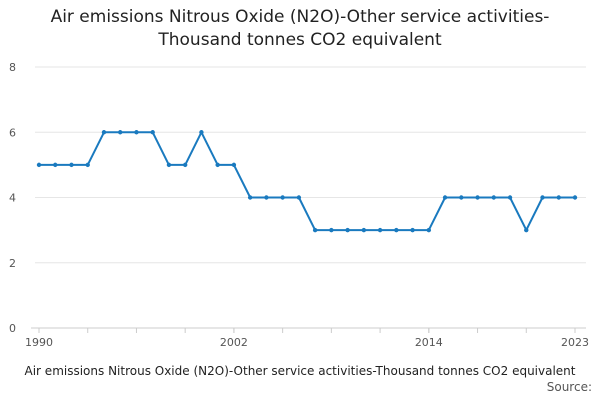 This screenshot has width=600, height=400. I want to click on x-tick-label: 2014, so click(429, 342).